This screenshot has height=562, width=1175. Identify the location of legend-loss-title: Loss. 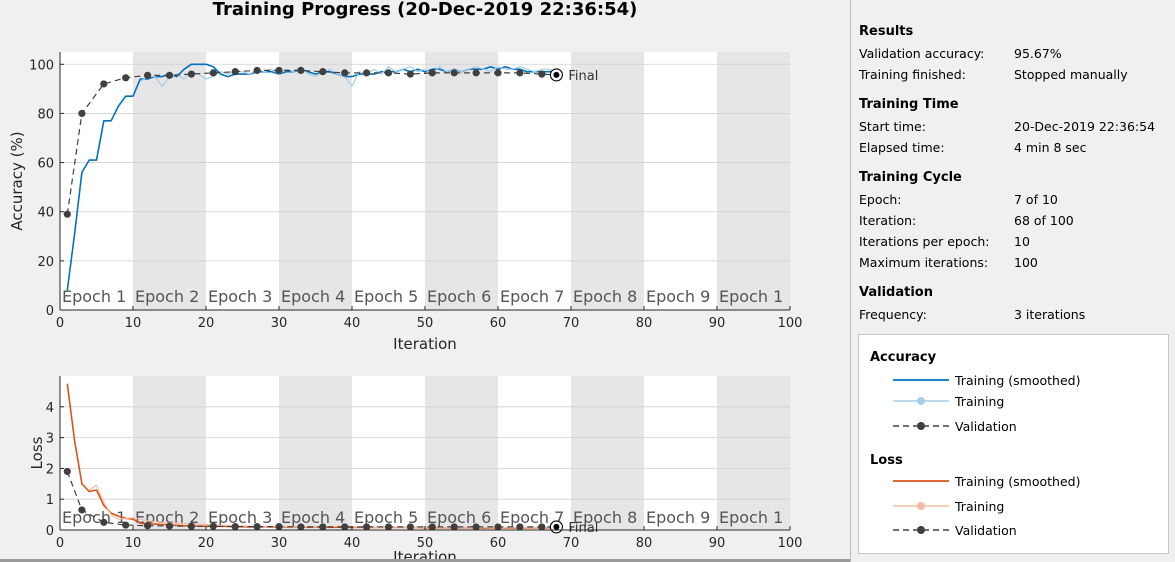
(886, 460).